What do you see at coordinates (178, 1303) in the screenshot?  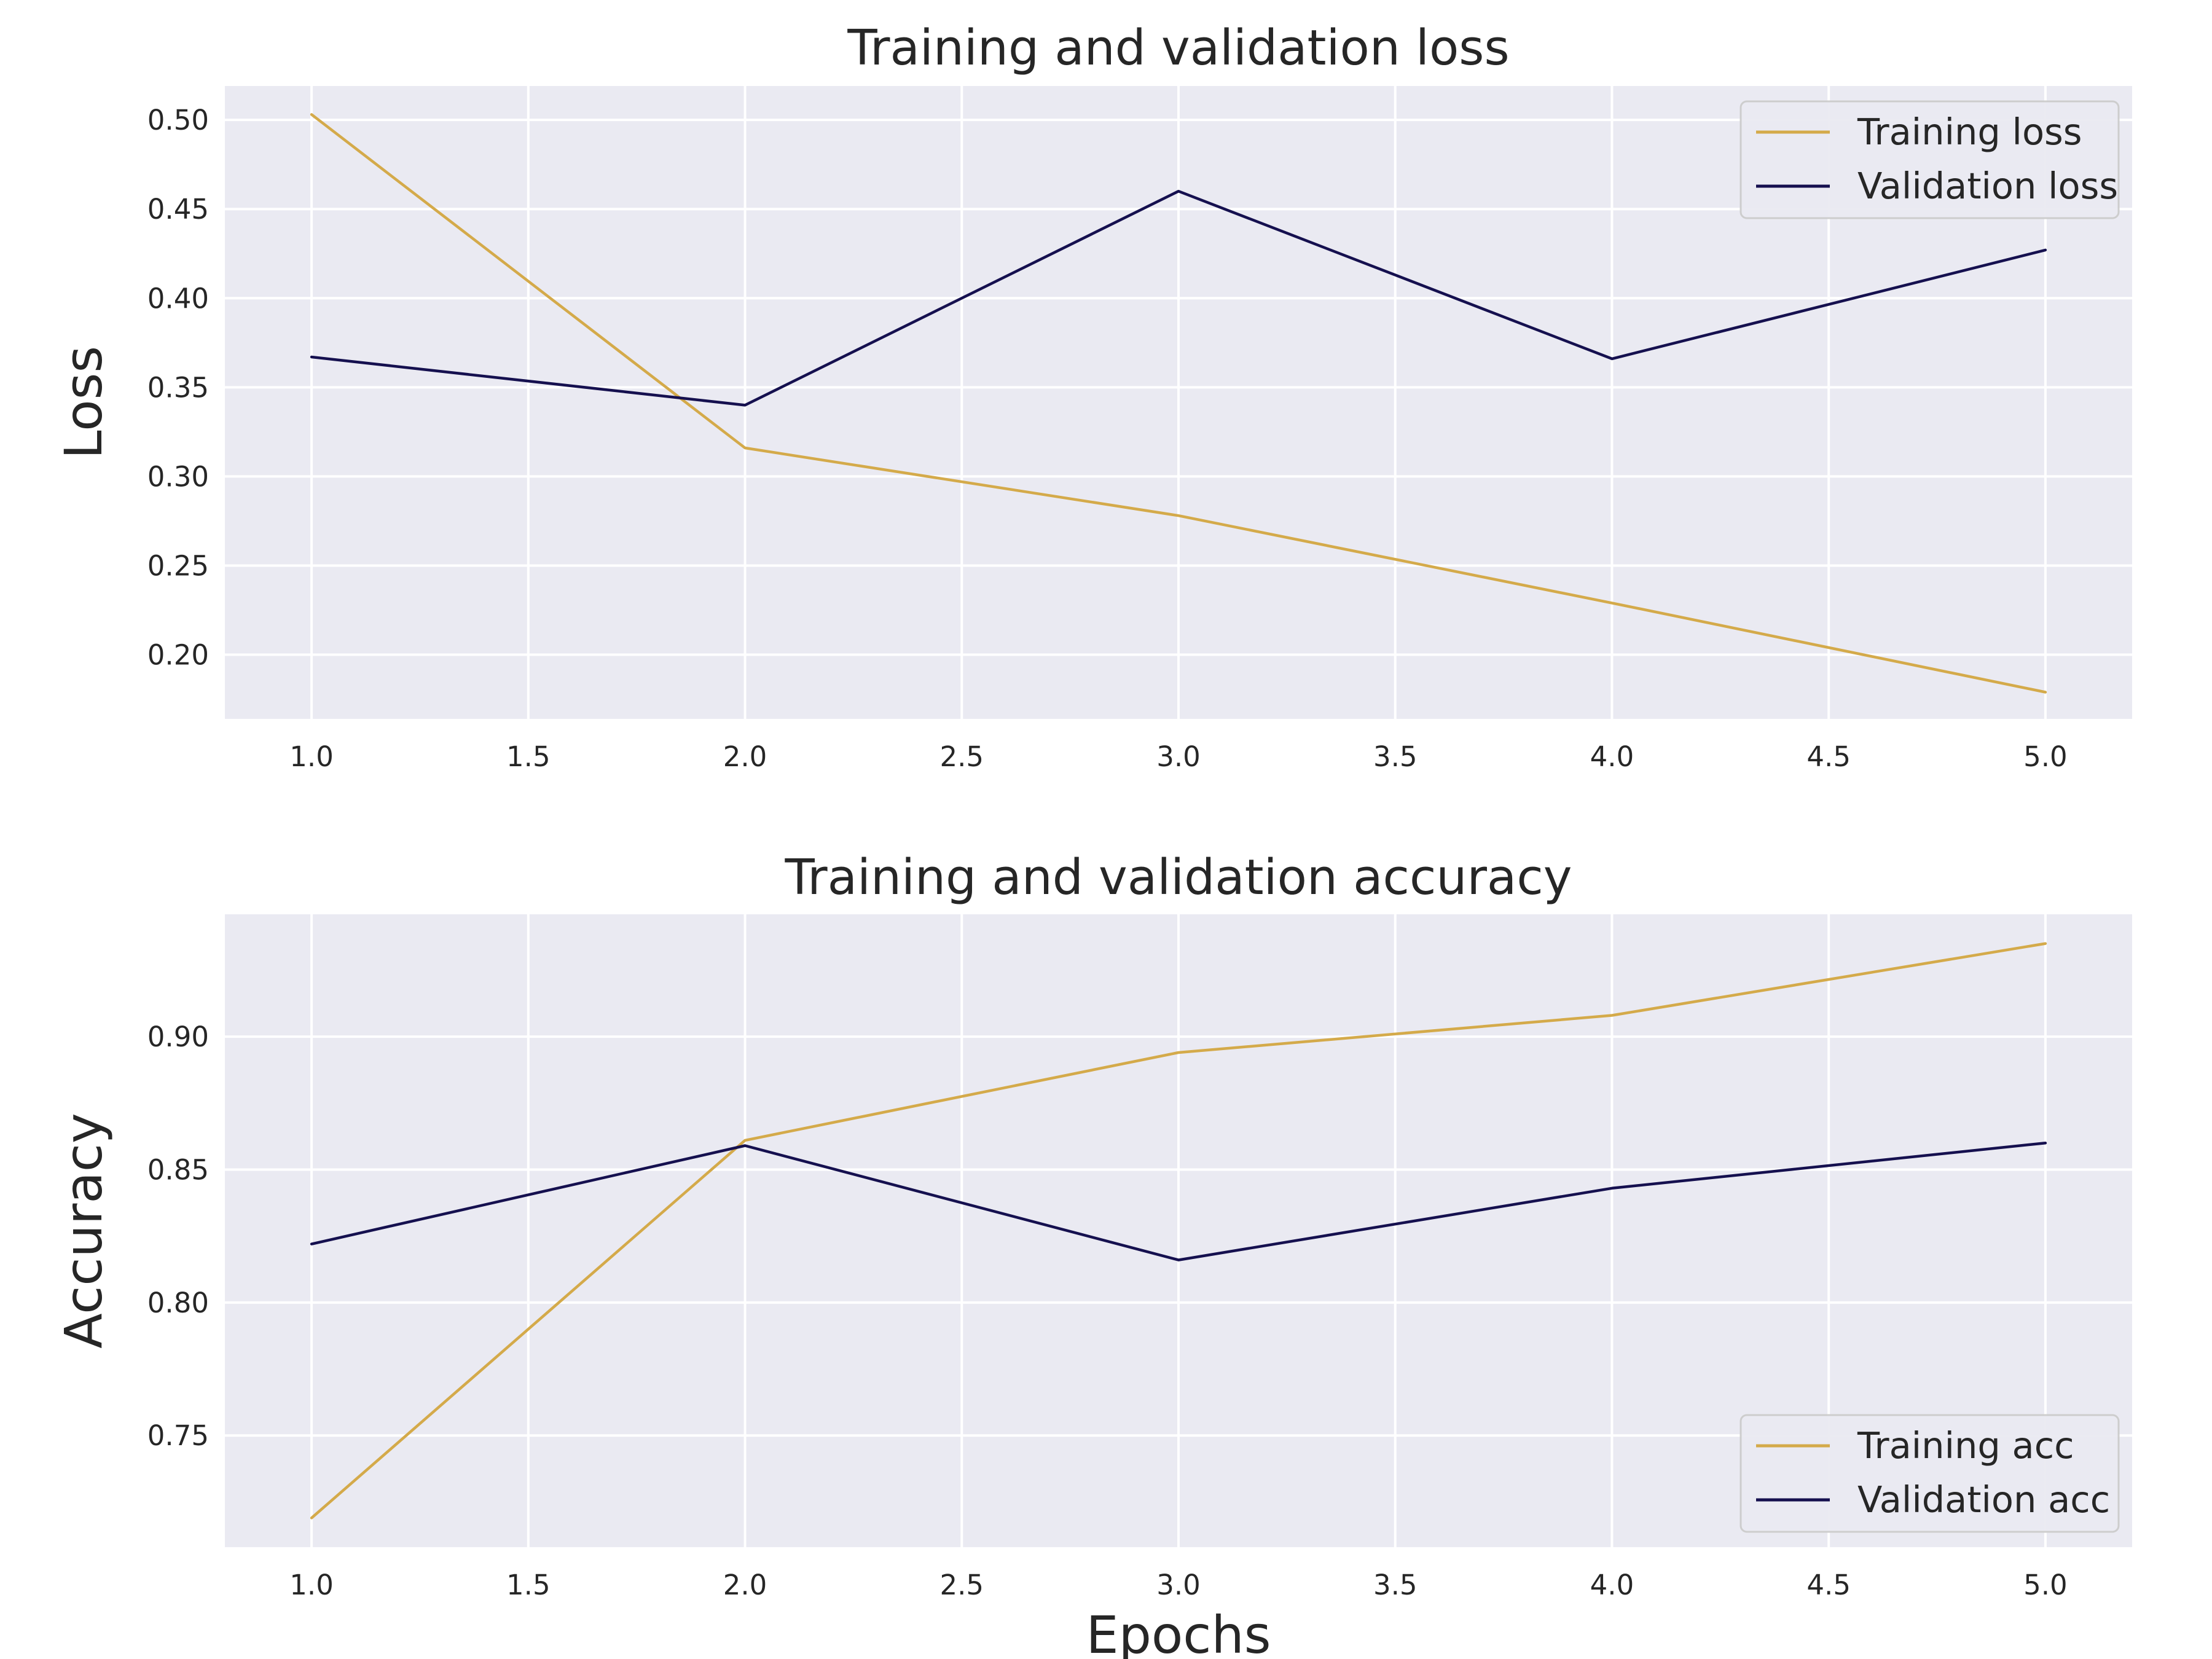 I see `y-tick-label: 0.80` at bounding box center [178, 1303].